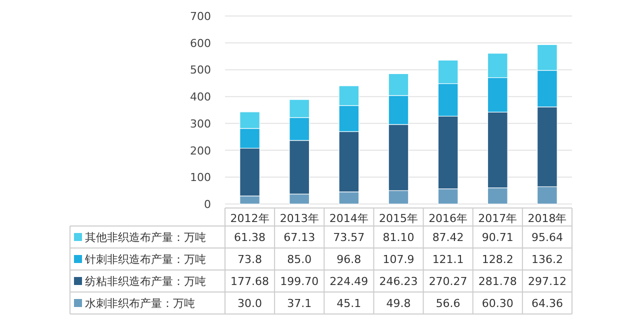 This screenshot has width=640, height=321. What do you see at coordinates (207, 204) in the screenshot?
I see `y-tick-label: 0` at bounding box center [207, 204].